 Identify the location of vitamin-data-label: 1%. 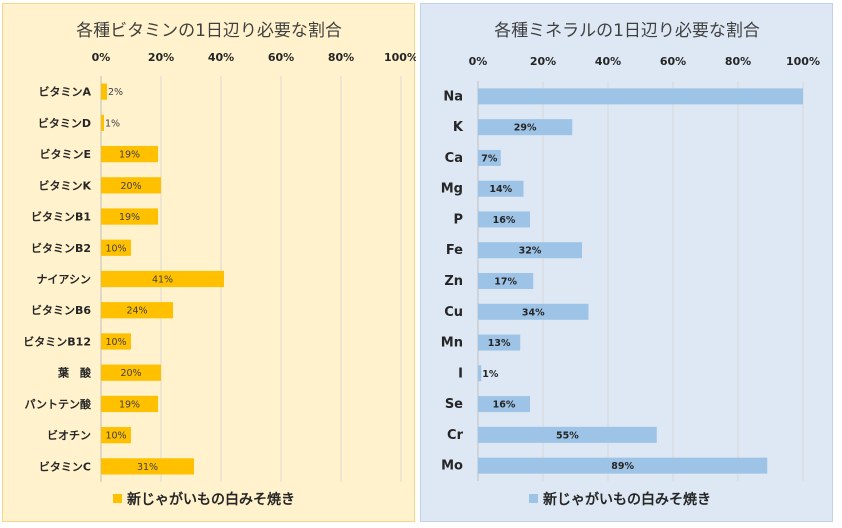
(112, 123).